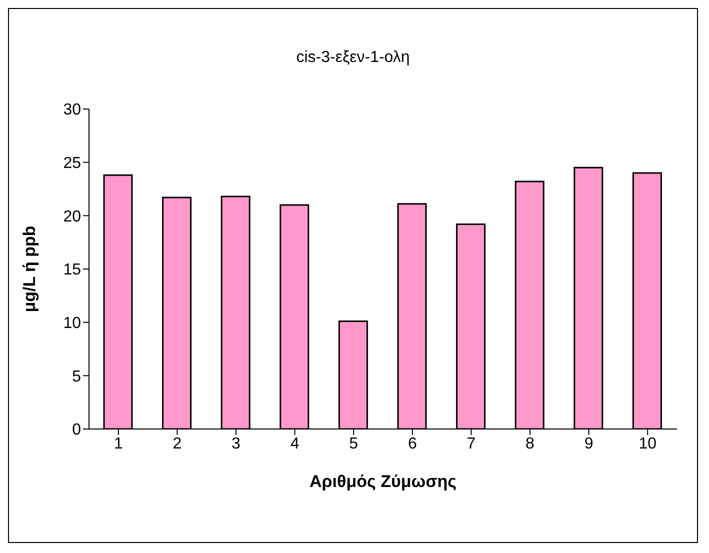  What do you see at coordinates (383, 481) in the screenshot?
I see `x-axis-title: Αριθμός Ζύμωσης` at bounding box center [383, 481].